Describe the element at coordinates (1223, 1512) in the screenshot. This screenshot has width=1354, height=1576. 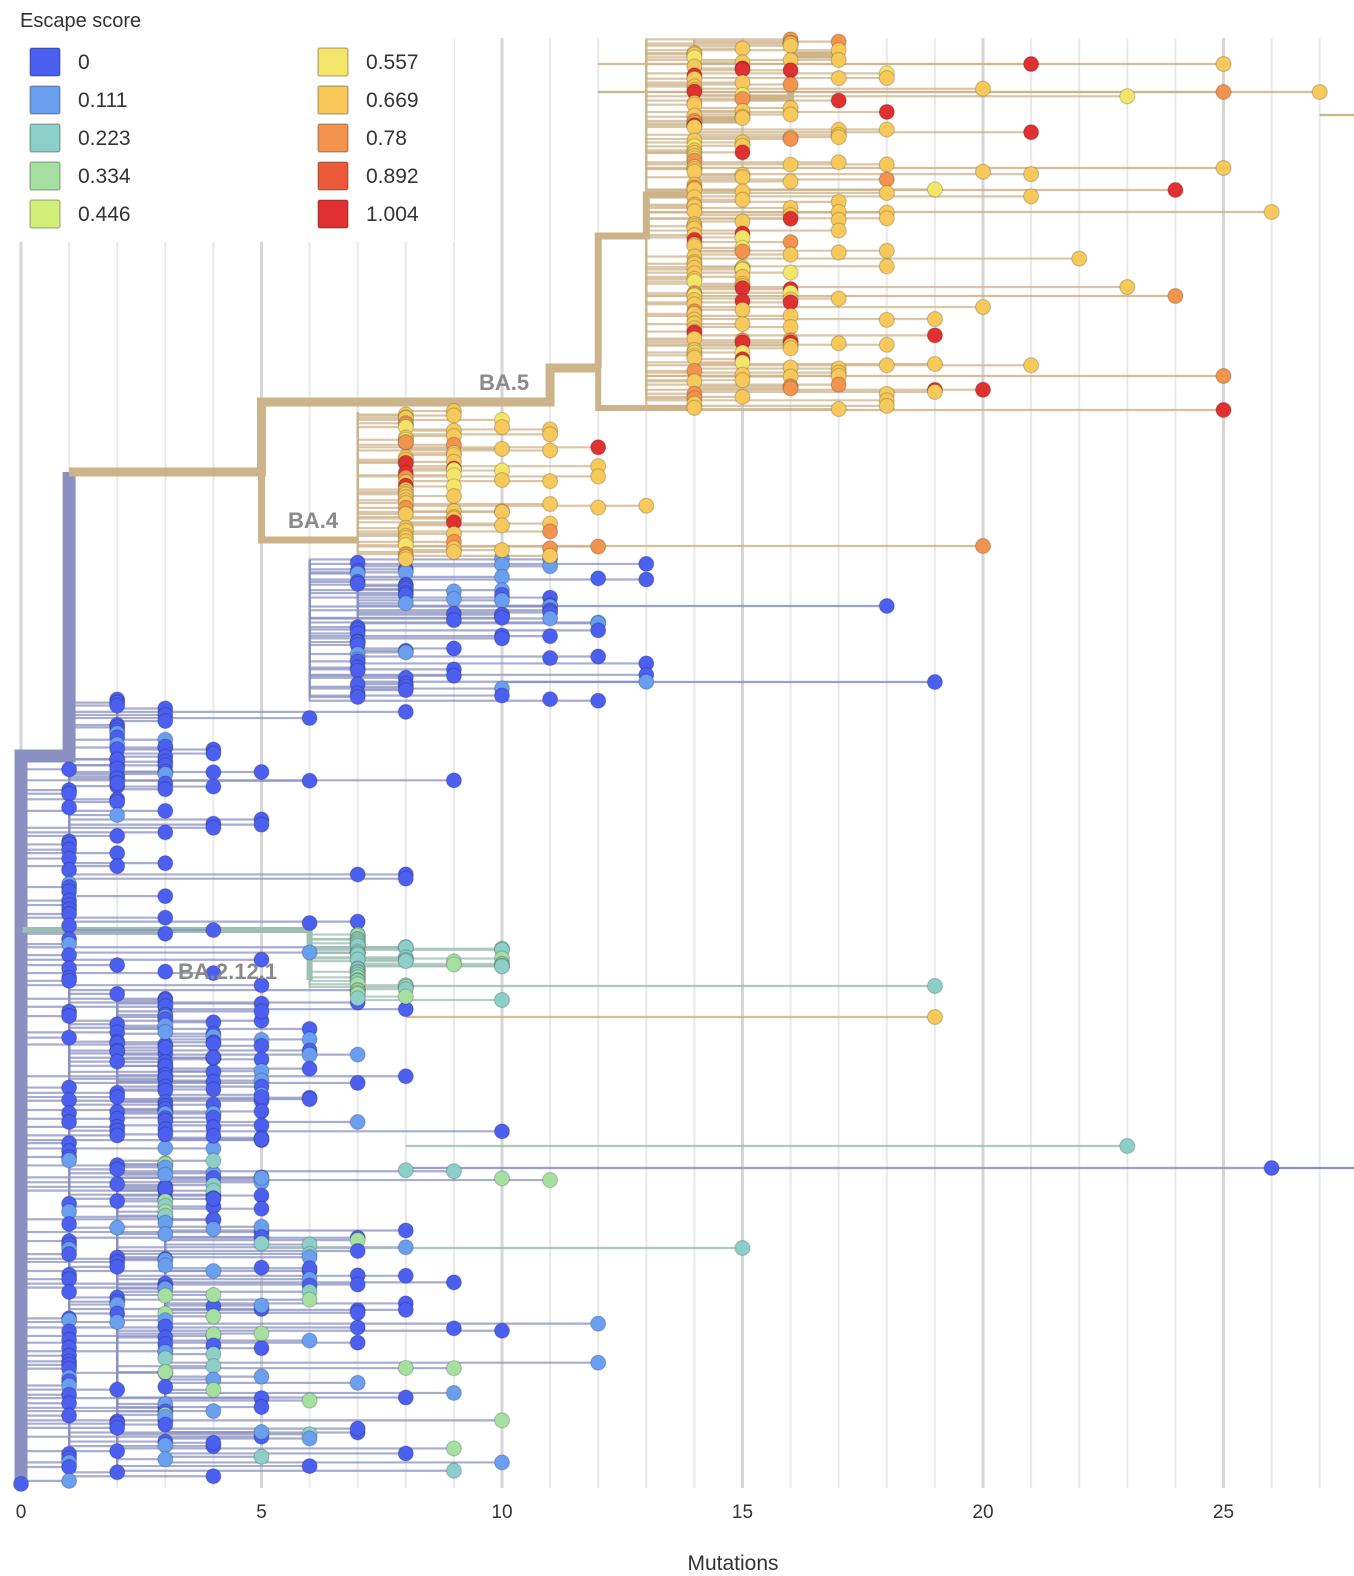
I see `x-tick-label: 25` at that location.